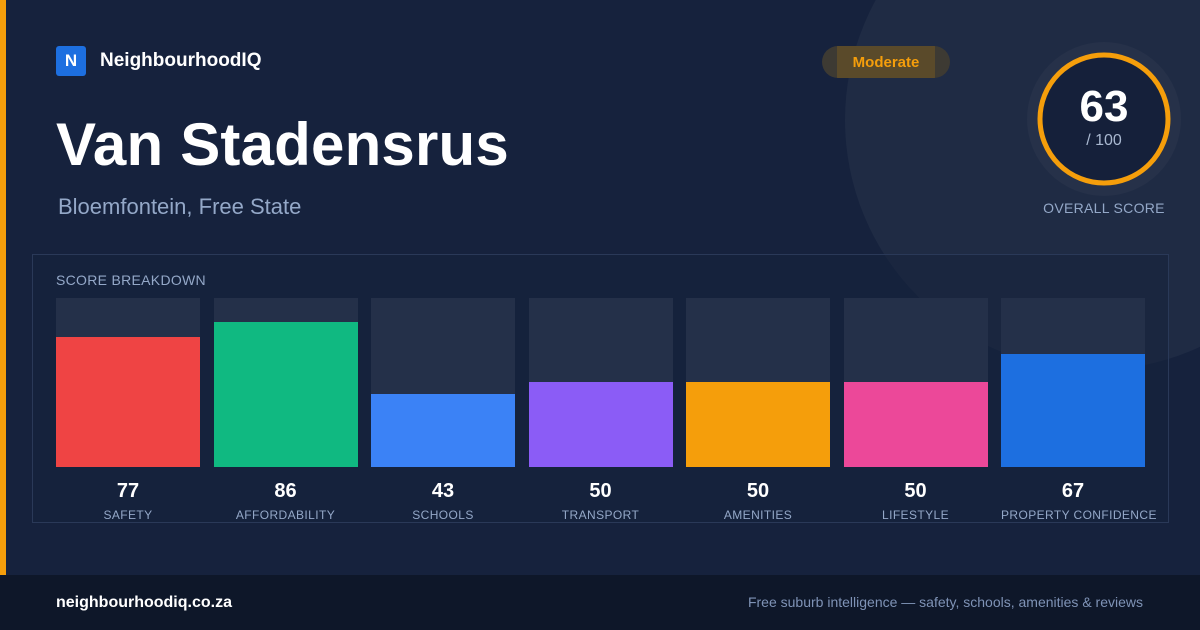 The image size is (1200, 630). I want to click on bar-label: LIFESTYLE, so click(915, 515).